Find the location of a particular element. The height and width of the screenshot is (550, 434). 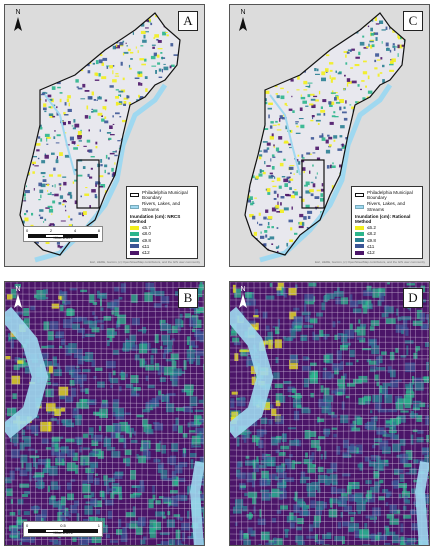

scale-bar-b: 0 0.5 1 Kilometers is located at coordinates (63, 529).